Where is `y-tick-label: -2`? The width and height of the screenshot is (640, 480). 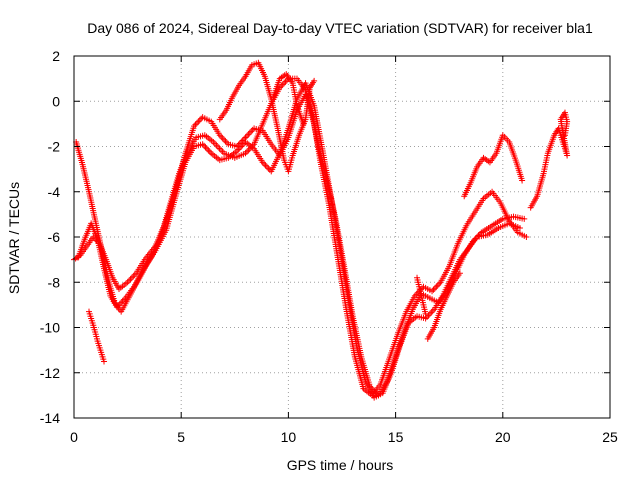 y-tick-label: -2 is located at coordinates (54, 147).